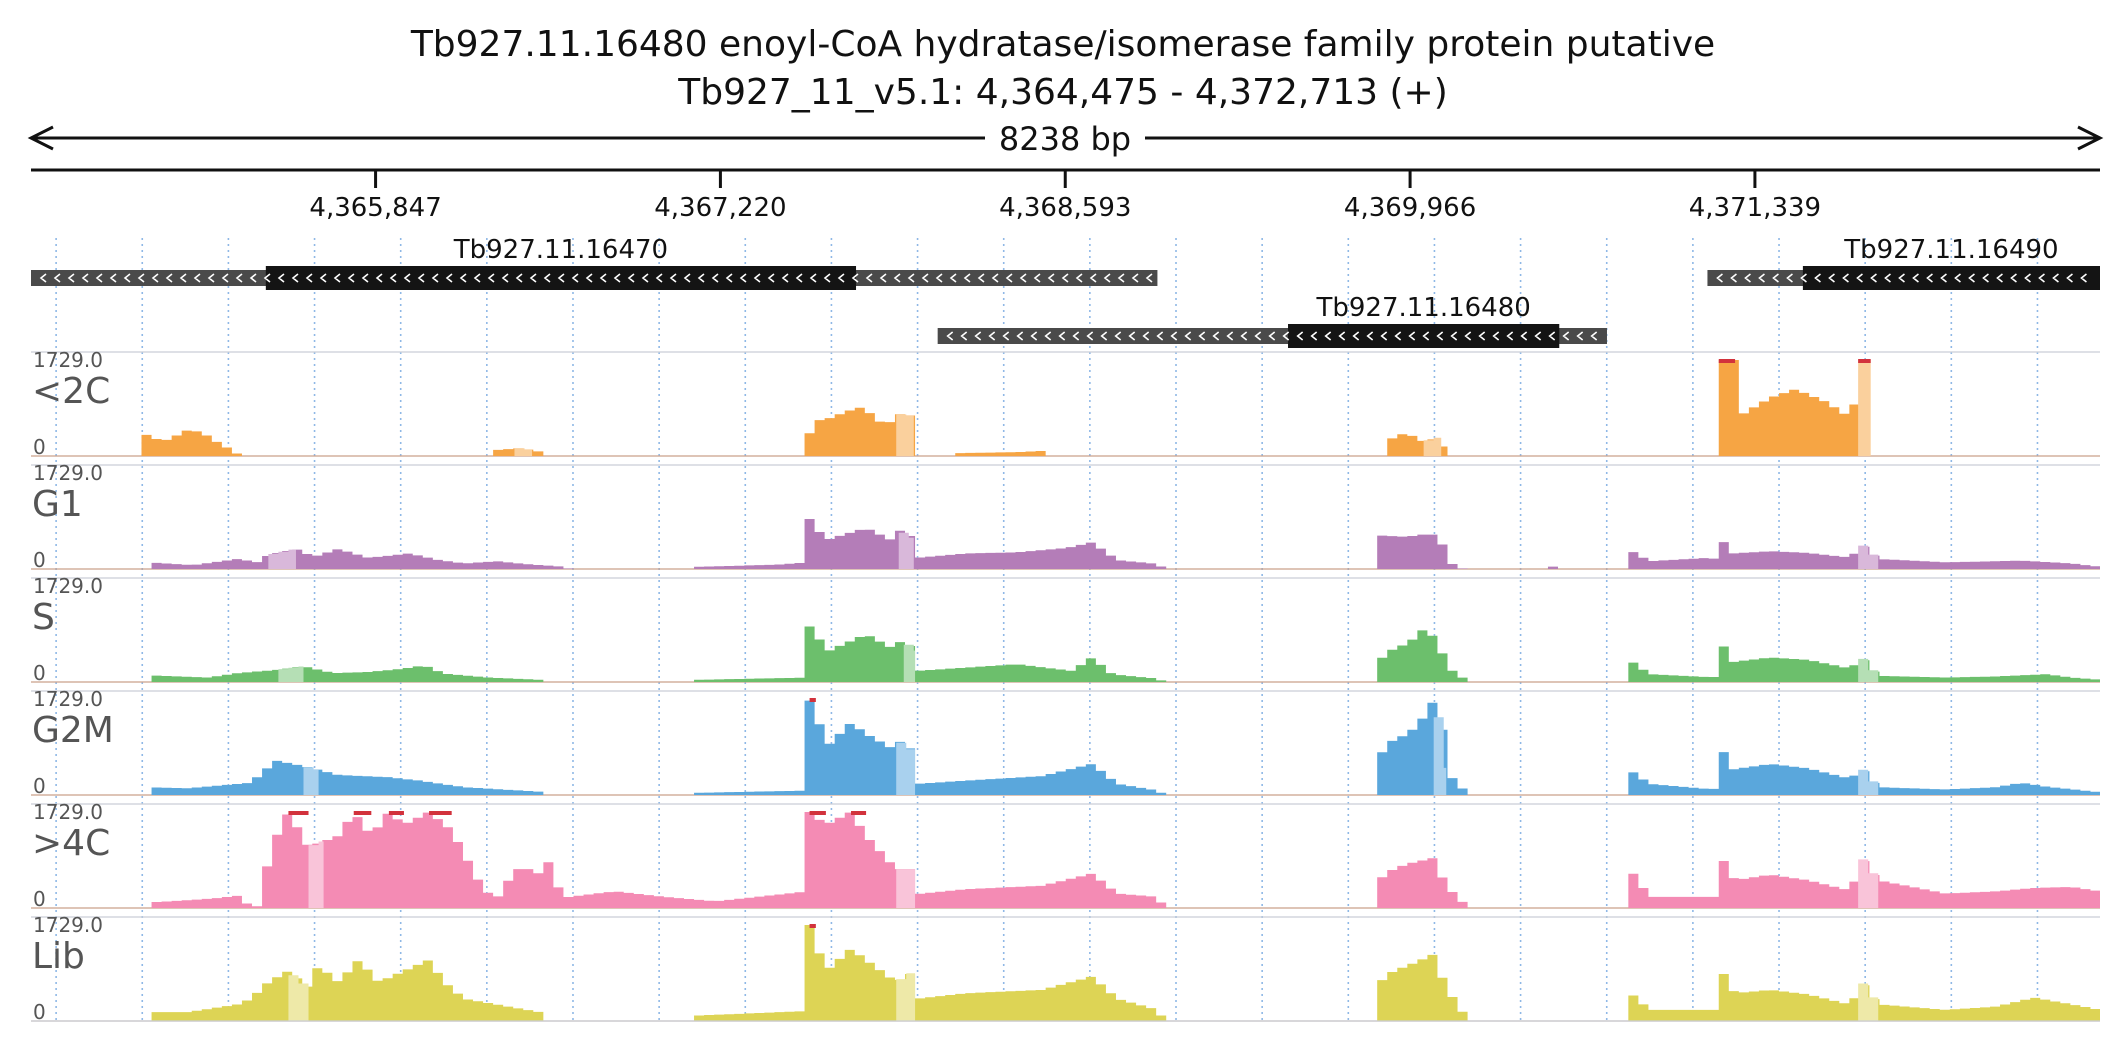  Describe the element at coordinates (1950, 250) in the screenshot. I see `gene-label: Tb927.11.16490` at that location.